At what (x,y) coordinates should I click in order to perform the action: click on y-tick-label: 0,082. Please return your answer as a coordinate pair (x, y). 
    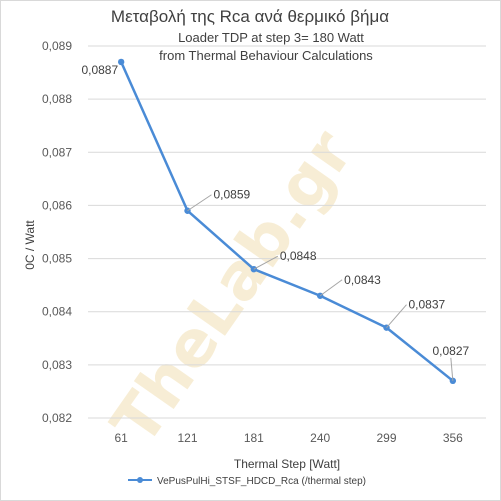
    Looking at the image, I should click on (57, 418).